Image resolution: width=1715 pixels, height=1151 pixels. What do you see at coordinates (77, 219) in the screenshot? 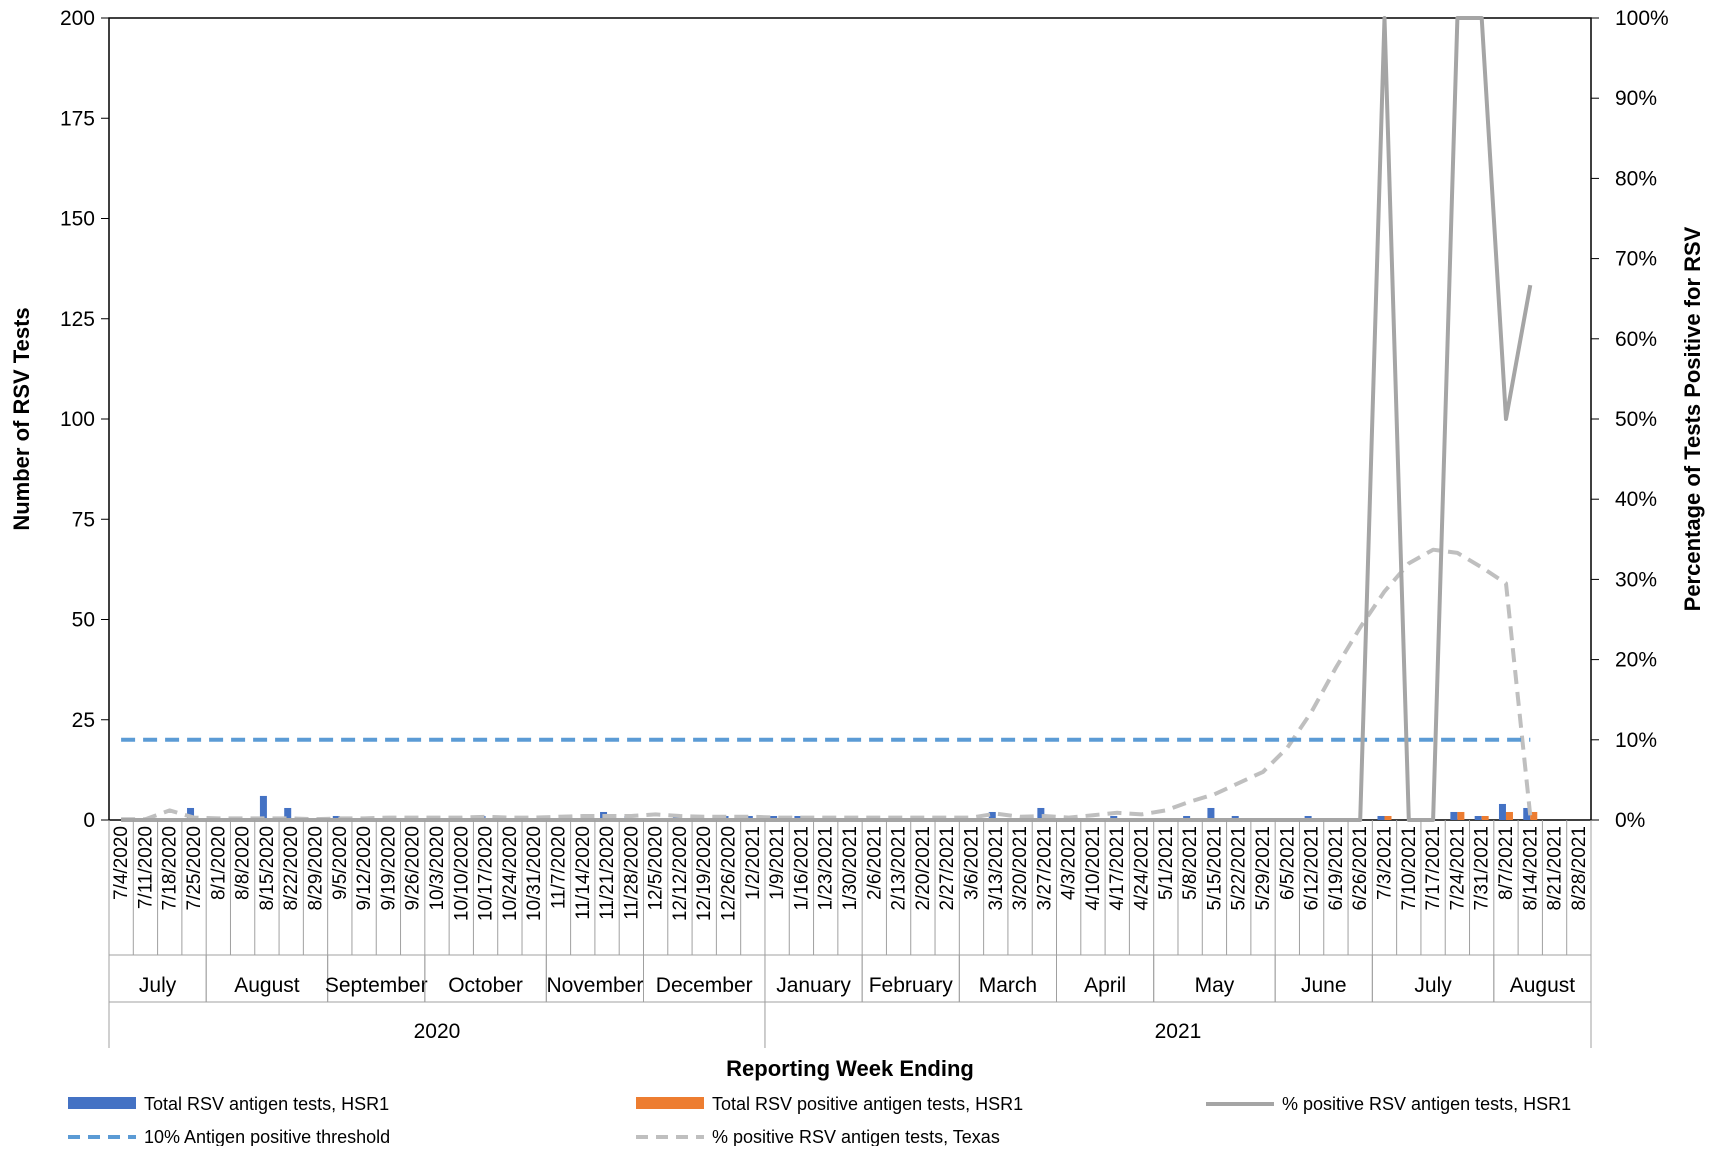
I see `y-tick-label: 150` at bounding box center [77, 219].